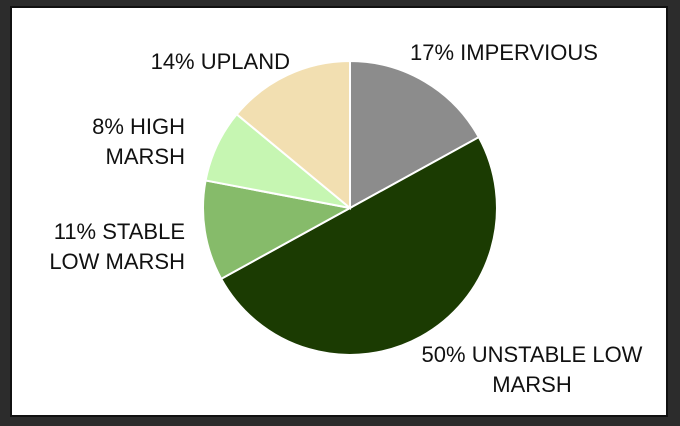  Describe the element at coordinates (172, 61) in the screenshot. I see `value-label: 14%` at that location.